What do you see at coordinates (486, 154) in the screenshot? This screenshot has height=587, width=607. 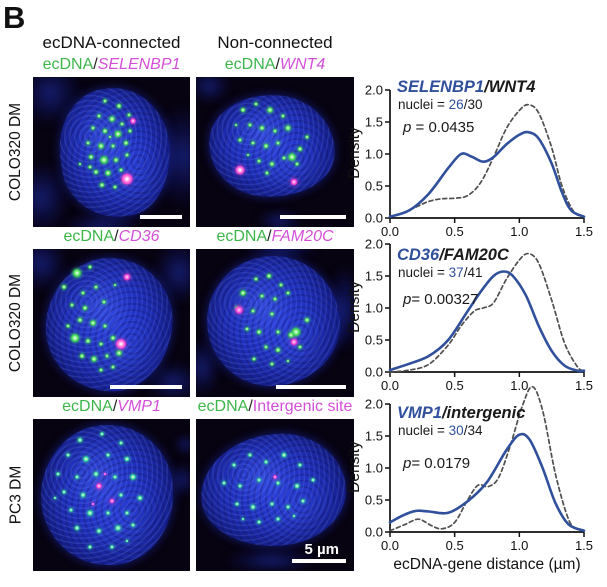 I see `plot-axis` at bounding box center [486, 154].